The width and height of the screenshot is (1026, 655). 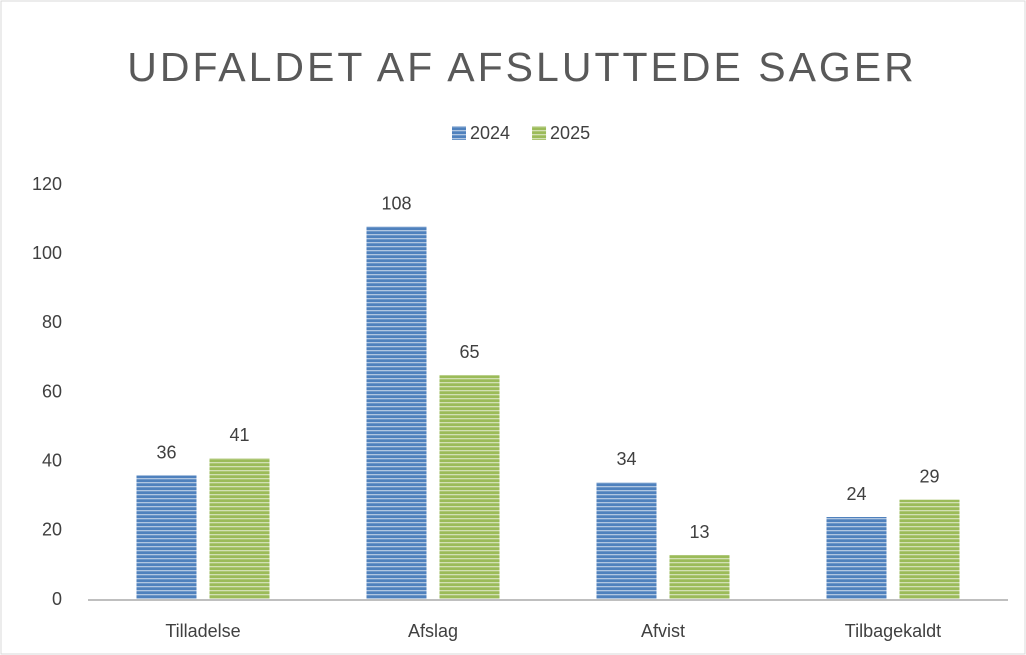 I want to click on chart-title: UDFALDET AF AFSLUTTEDE SAGER, so click(x=522, y=67).